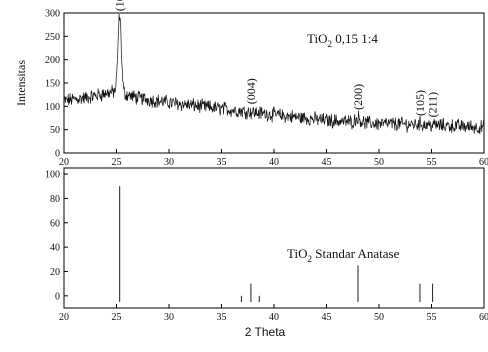 This screenshot has width=488, height=352. Describe the element at coordinates (358, 97) in the screenshot. I see `peak-label: (200)` at that location.